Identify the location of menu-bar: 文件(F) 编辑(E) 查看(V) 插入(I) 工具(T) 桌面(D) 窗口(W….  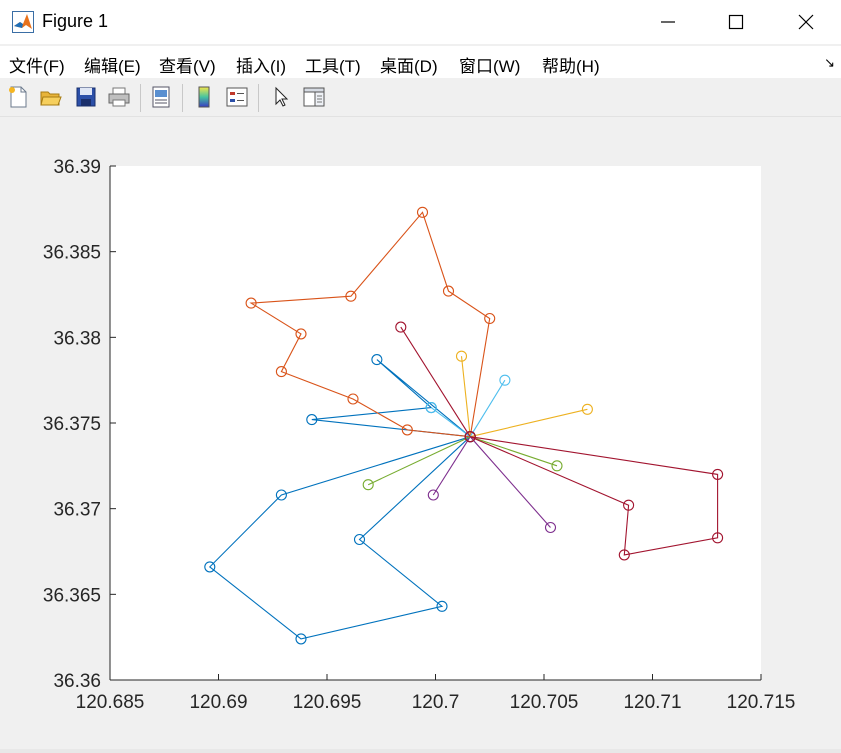
(420, 62).